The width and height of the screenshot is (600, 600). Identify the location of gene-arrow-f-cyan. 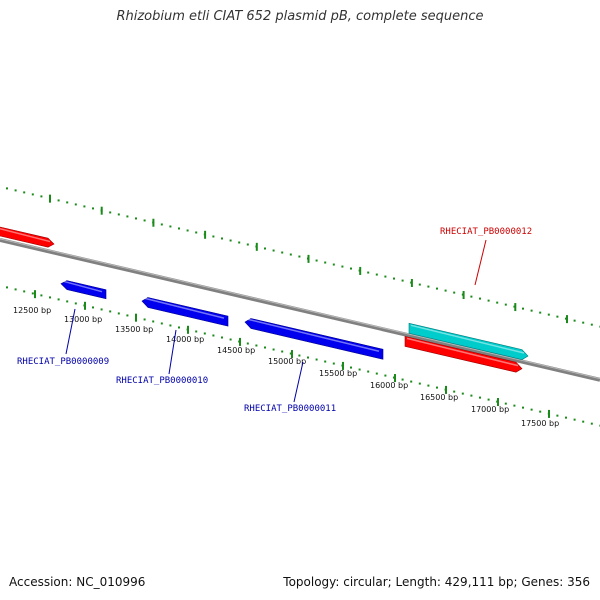
(468, 341).